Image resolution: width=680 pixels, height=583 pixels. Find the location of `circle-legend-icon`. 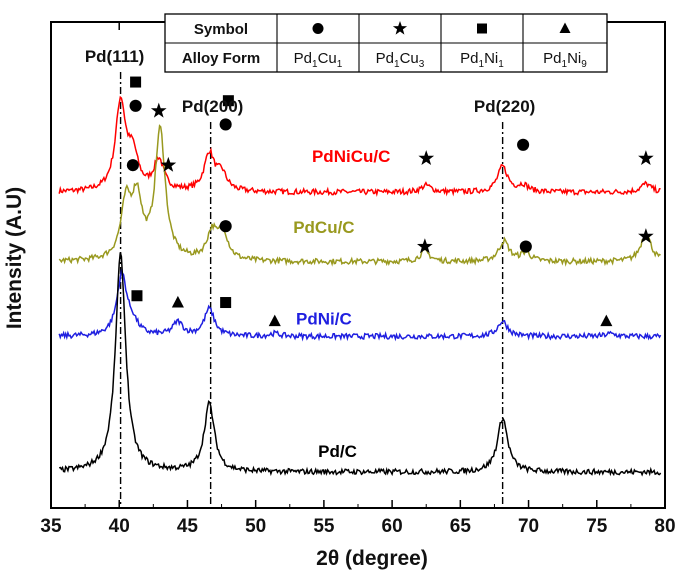

circle-legend-icon is located at coordinates (318, 28).